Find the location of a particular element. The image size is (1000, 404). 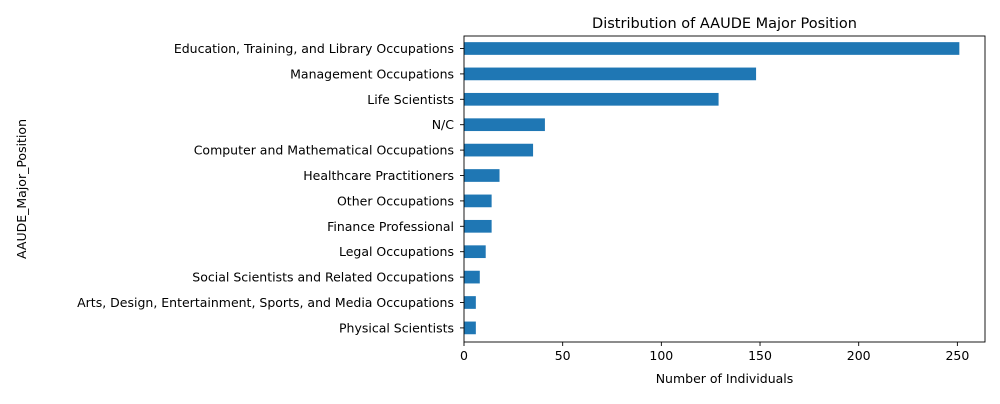

y-tick-label: Management Occupations is located at coordinates (372, 73).